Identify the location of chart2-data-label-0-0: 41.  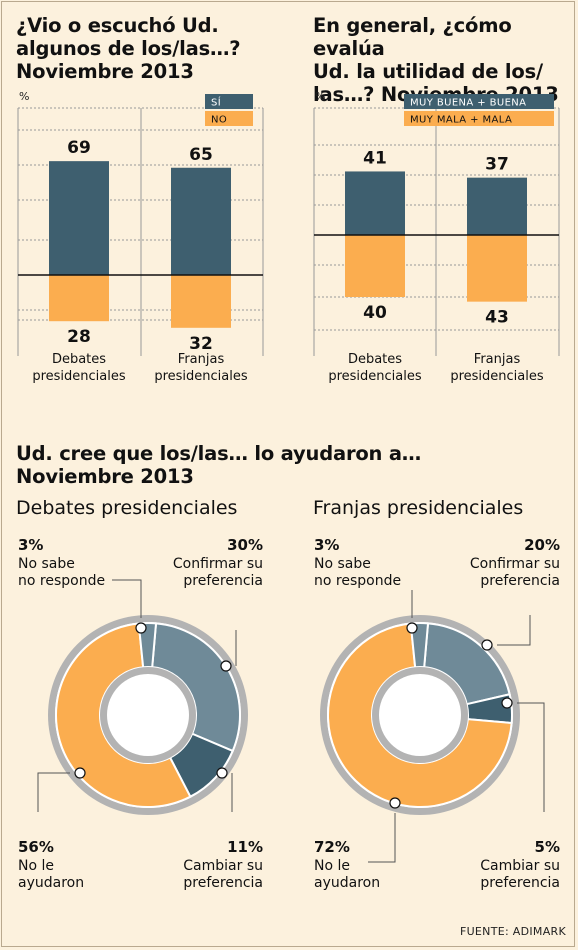
(375, 158).